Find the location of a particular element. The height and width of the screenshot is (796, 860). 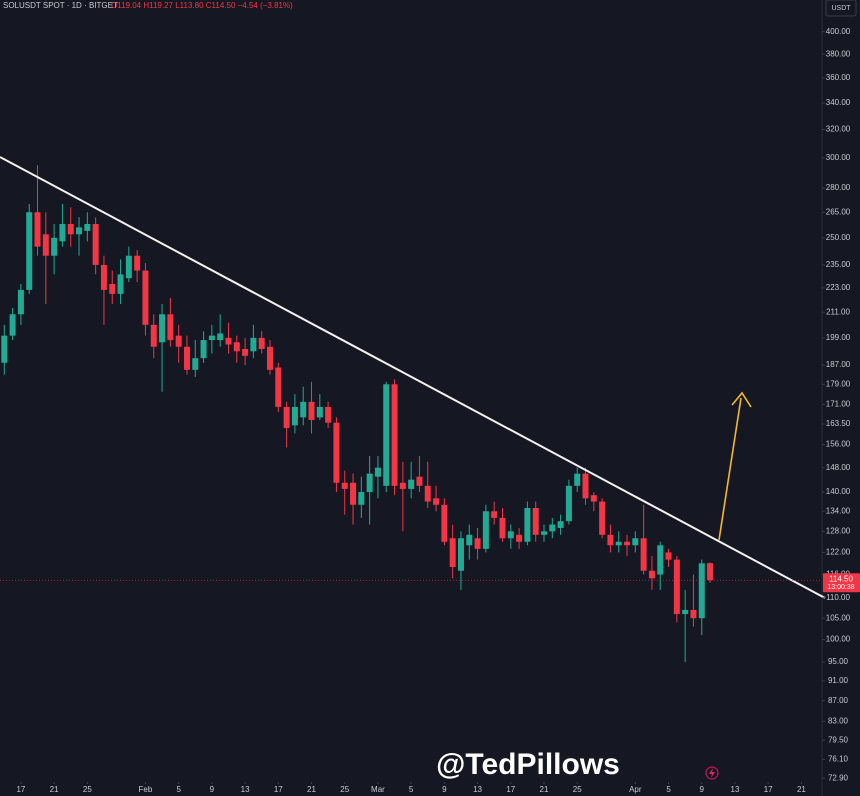

y-tick-label: 320.00 is located at coordinates (838, 129).